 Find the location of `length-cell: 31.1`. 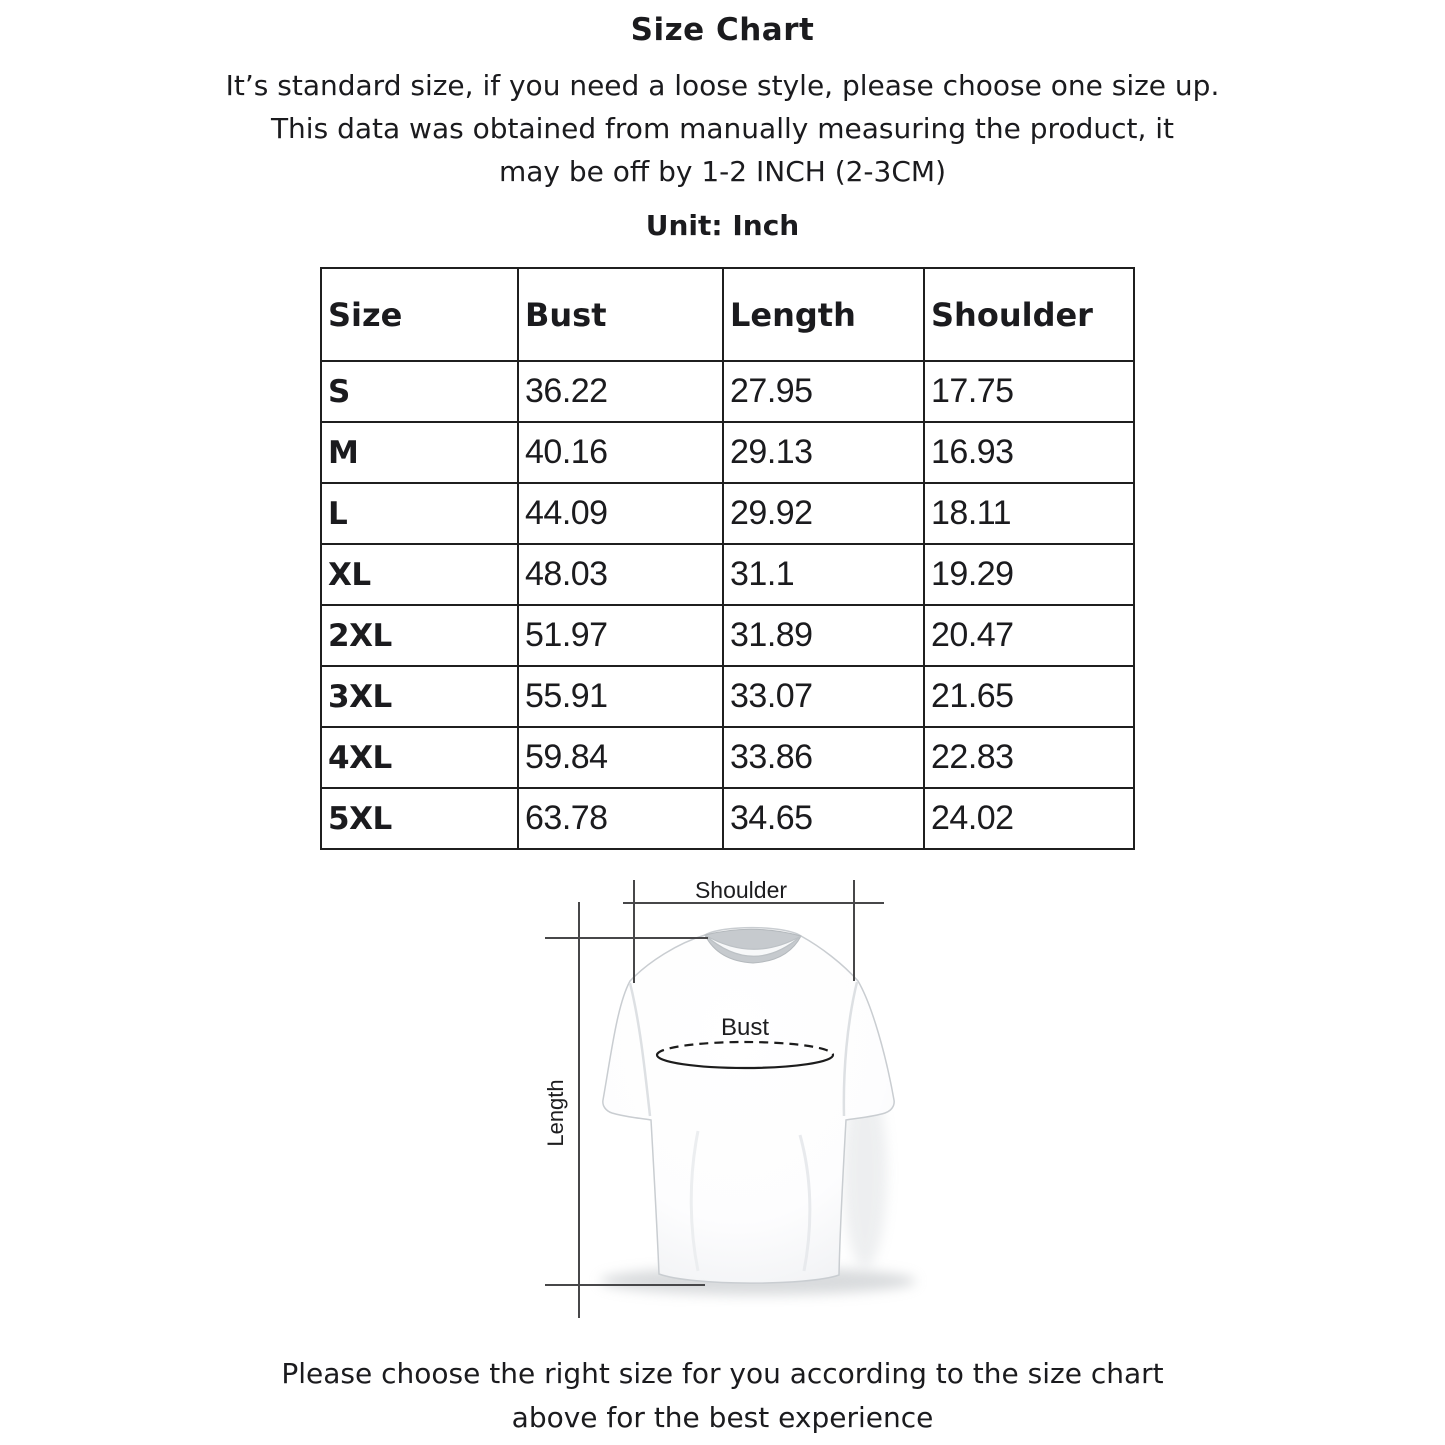

length-cell: 31.1 is located at coordinates (823, 574).